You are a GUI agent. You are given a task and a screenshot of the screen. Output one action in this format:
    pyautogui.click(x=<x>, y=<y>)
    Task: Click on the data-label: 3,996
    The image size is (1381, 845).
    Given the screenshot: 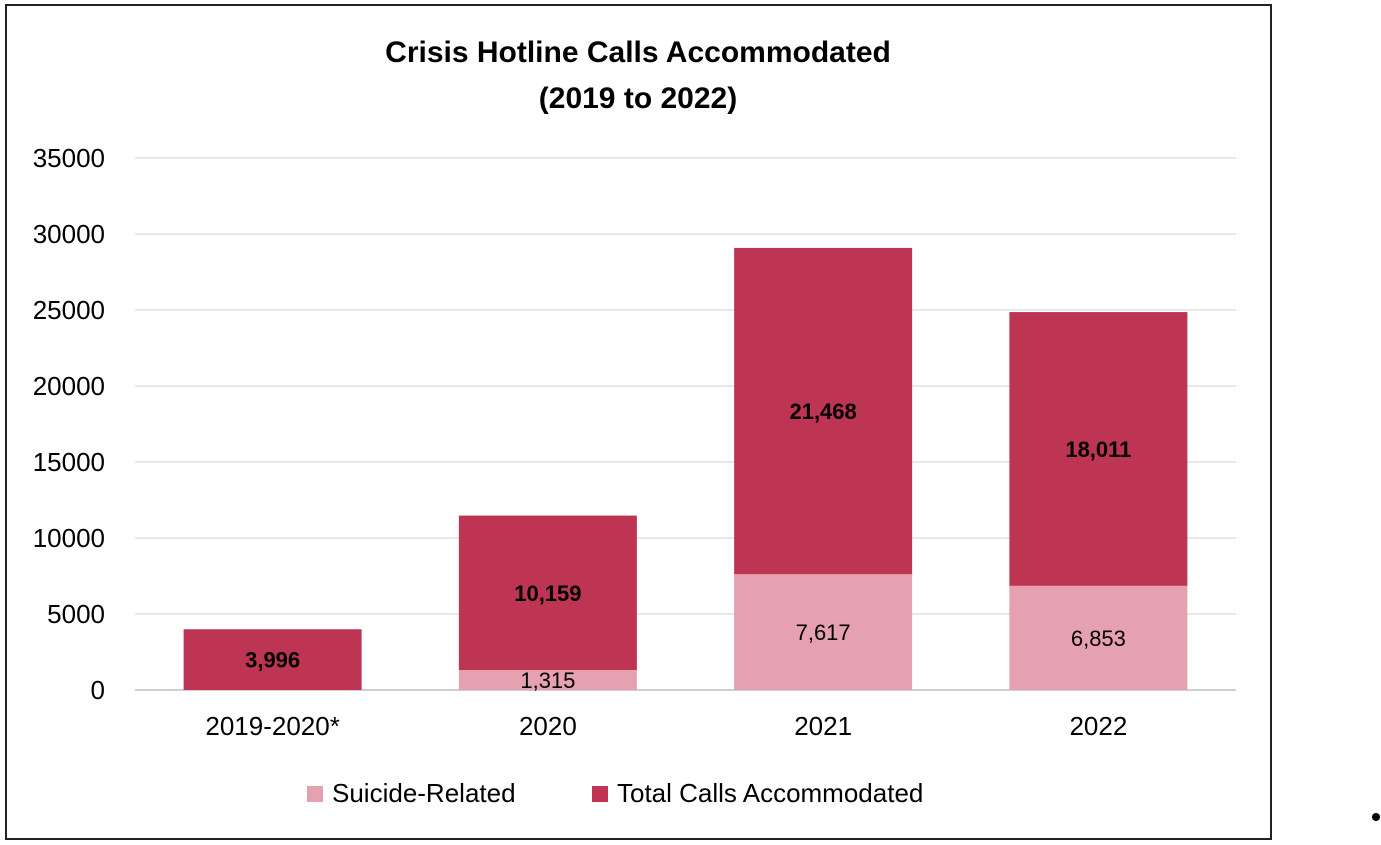 What is the action you would take?
    pyautogui.click(x=272, y=660)
    